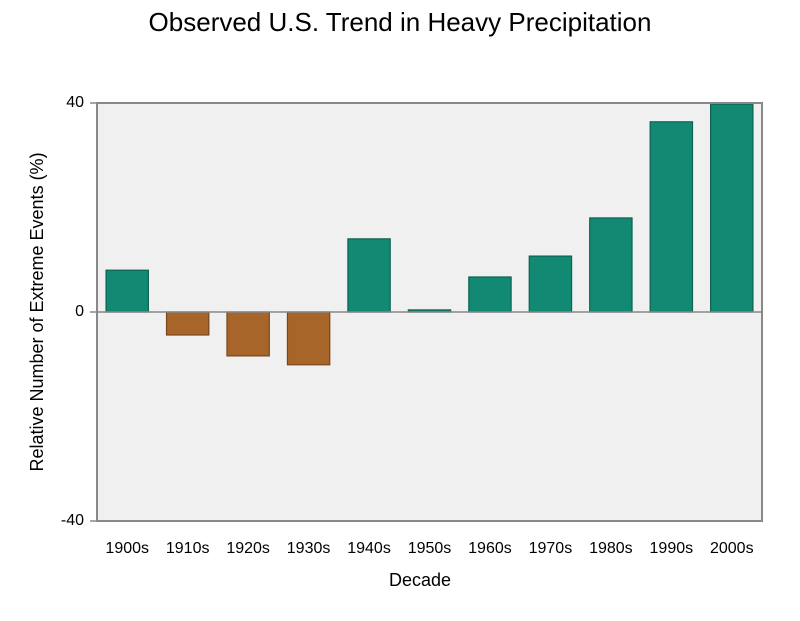 The width and height of the screenshot is (800, 621). What do you see at coordinates (420, 580) in the screenshot?
I see `x-axis-label: Decade` at bounding box center [420, 580].